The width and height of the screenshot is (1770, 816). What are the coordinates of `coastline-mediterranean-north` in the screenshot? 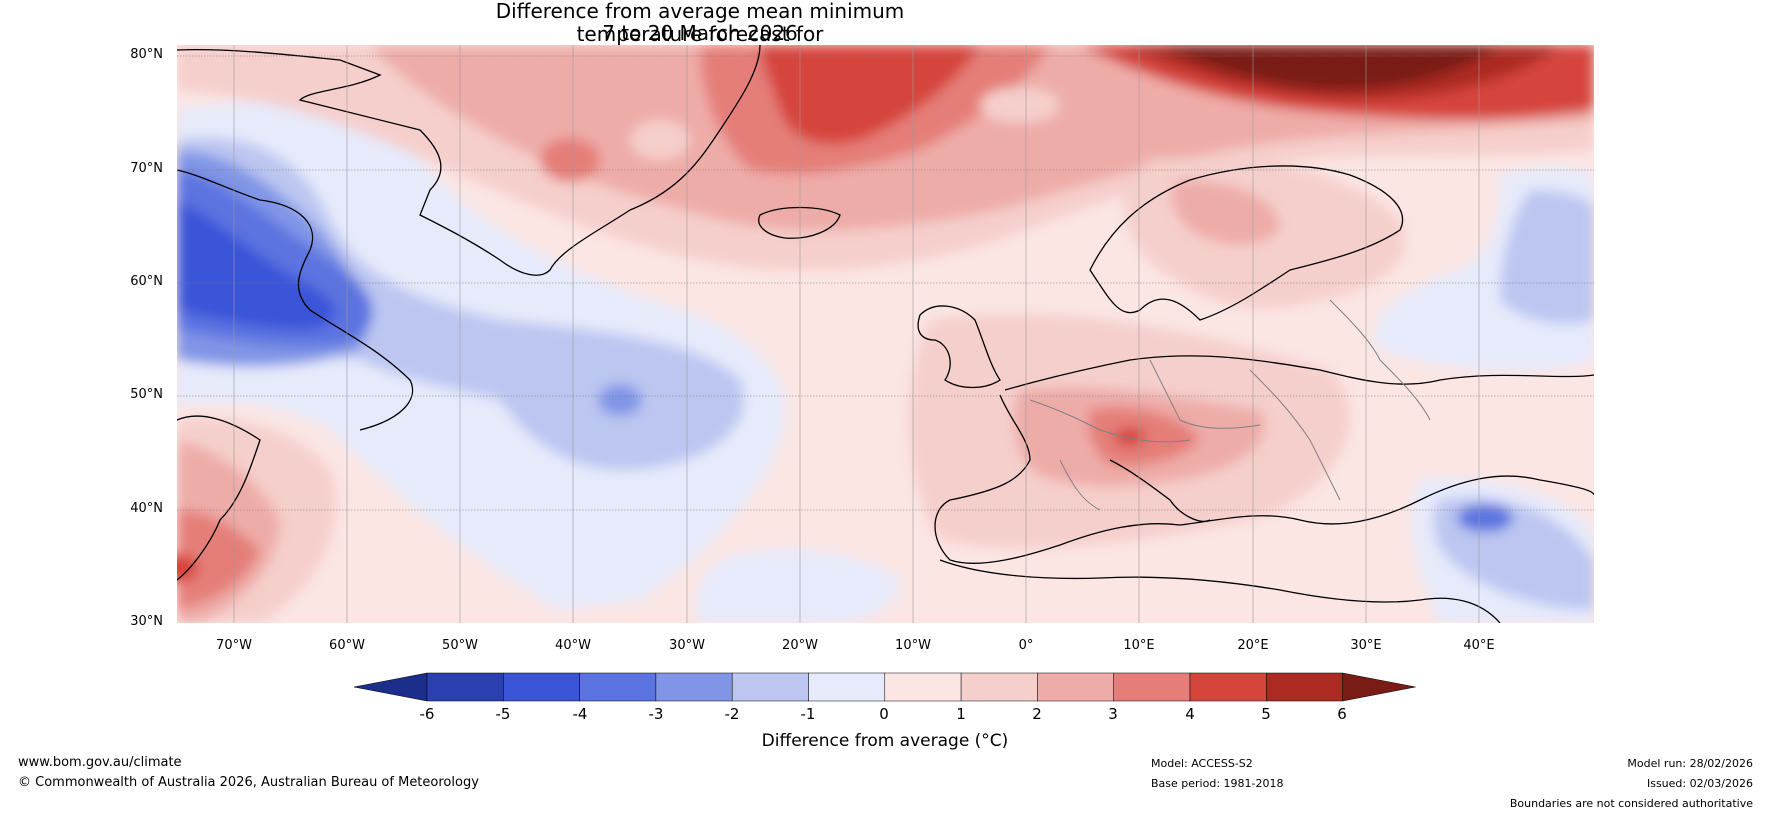 It's located at (1264, 479).